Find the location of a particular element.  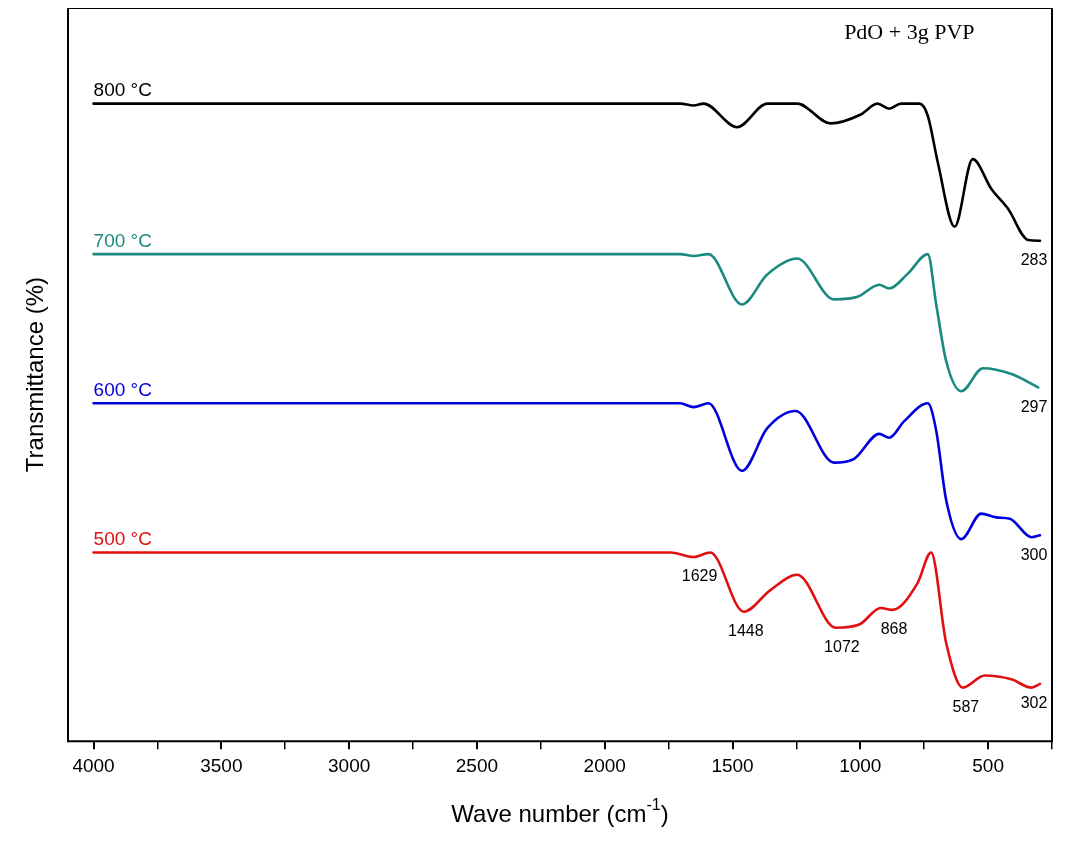

annotation: 283 is located at coordinates (1034, 260).